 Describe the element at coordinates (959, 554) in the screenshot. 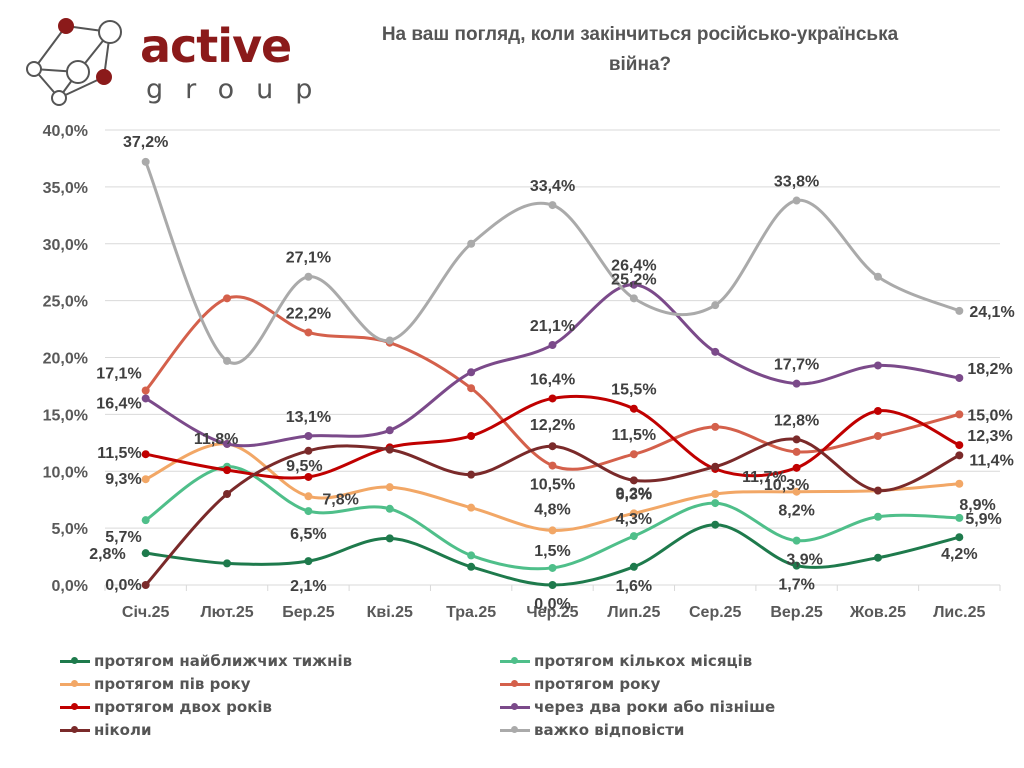

I see `data-label: 4,2%` at that location.